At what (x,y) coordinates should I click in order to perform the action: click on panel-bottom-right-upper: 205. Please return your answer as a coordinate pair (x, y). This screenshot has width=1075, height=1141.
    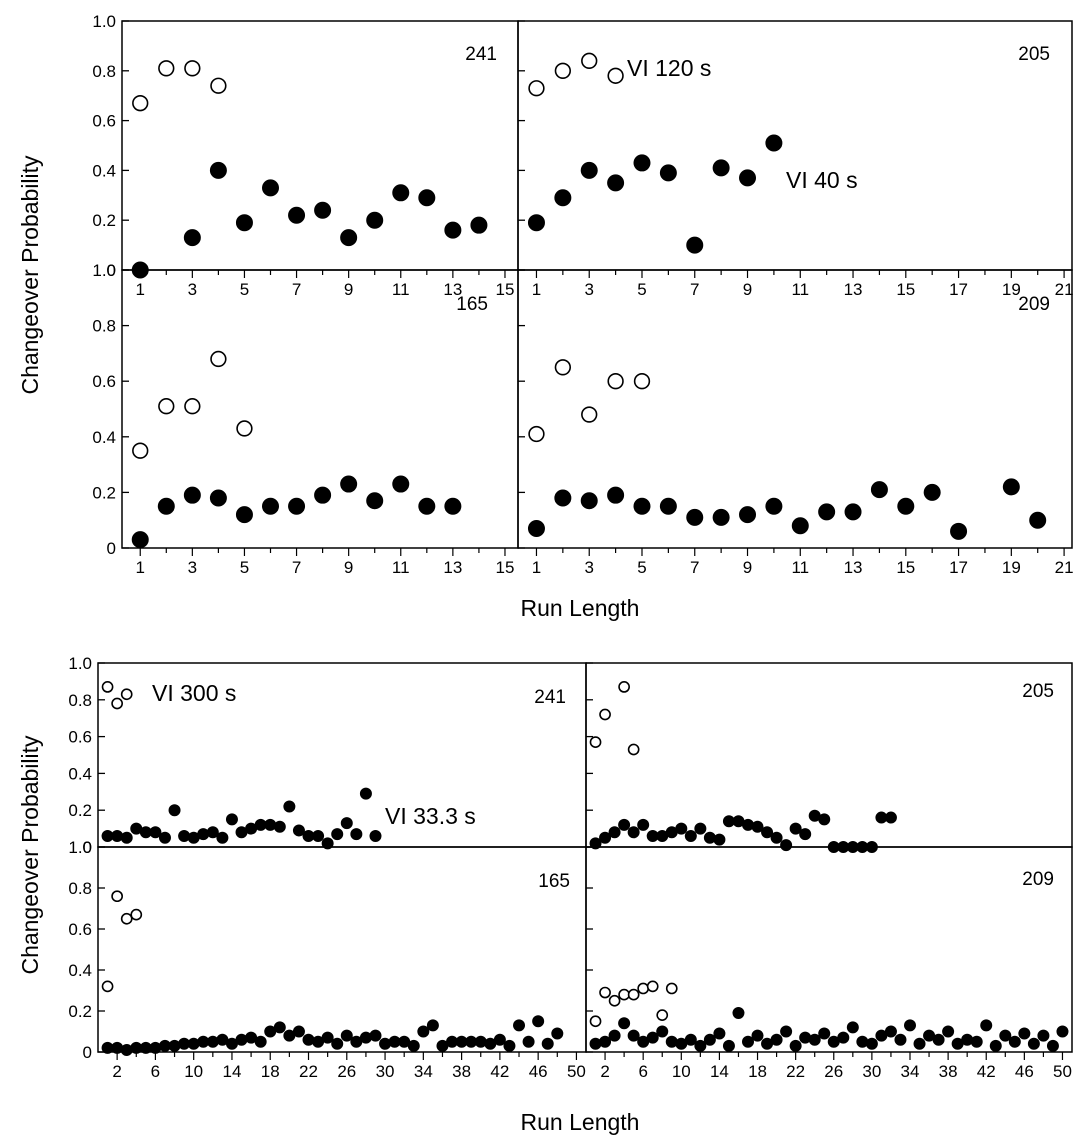
    Looking at the image, I should click on (829, 757).